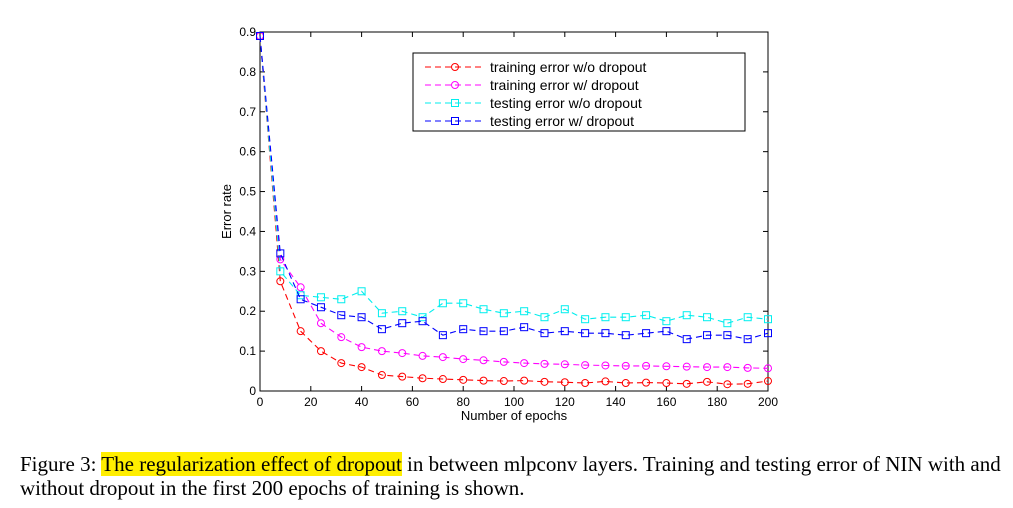  Describe the element at coordinates (311, 402) in the screenshot. I see `x-tick-label: 20` at that location.